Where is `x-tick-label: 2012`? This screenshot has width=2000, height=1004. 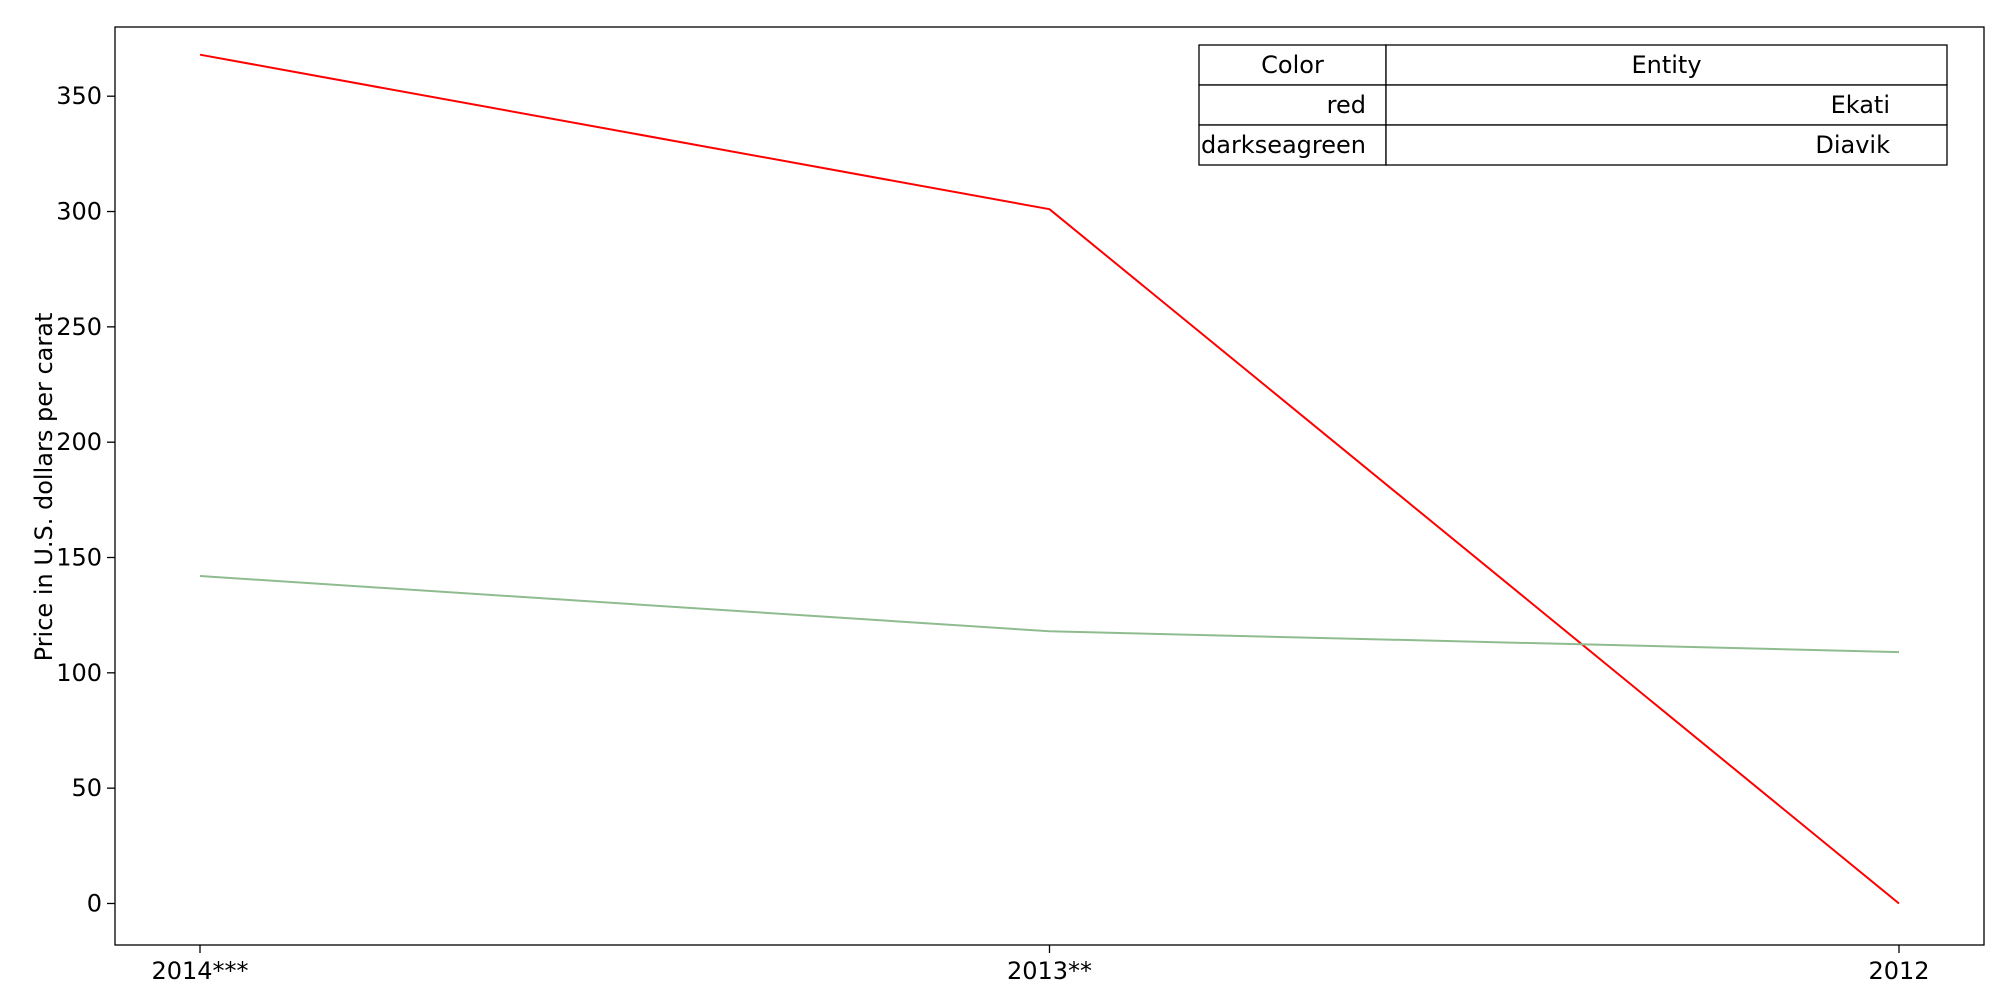 x-tick-label: 2012 is located at coordinates (1898, 971).